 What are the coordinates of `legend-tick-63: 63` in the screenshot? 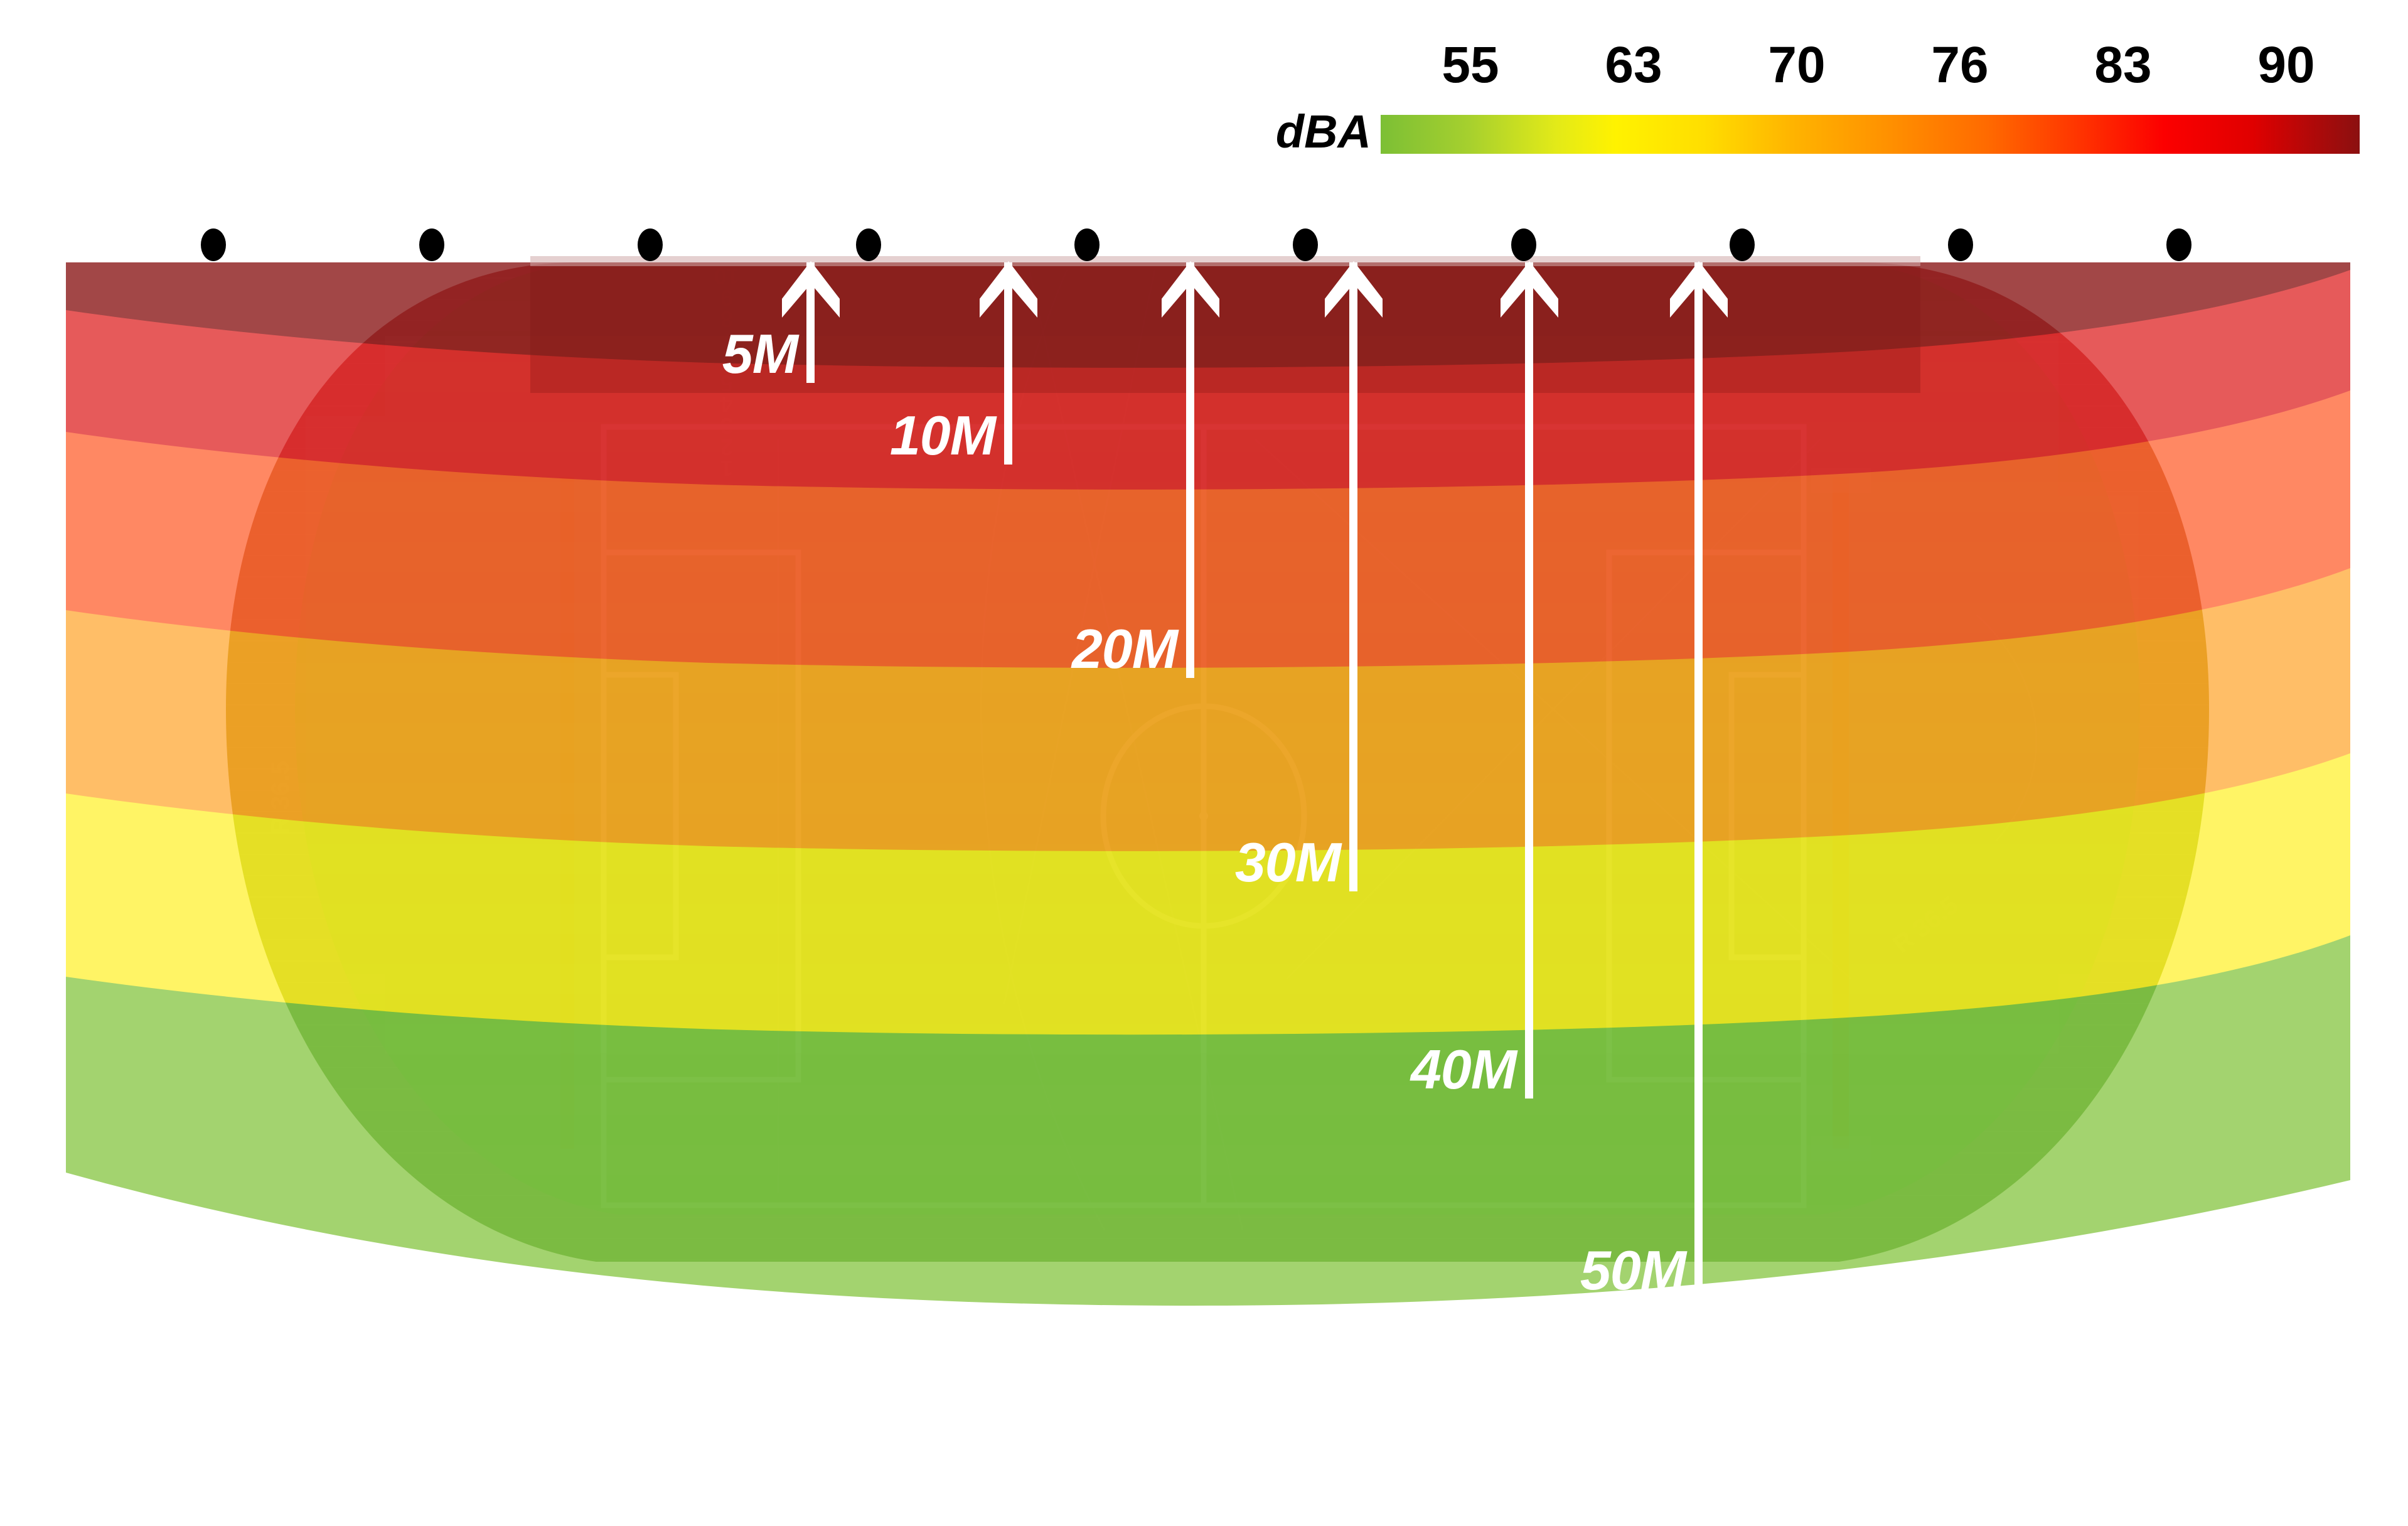 It's located at (1633, 65).